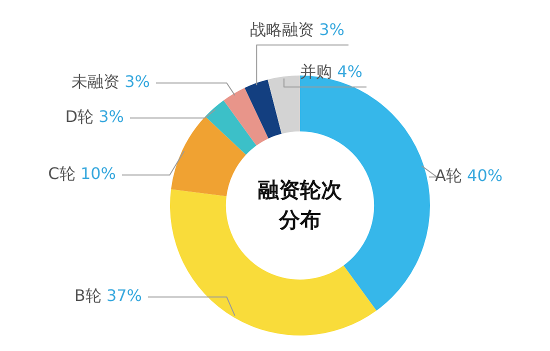  I want to click on slice-label: 并购, so click(319, 72).